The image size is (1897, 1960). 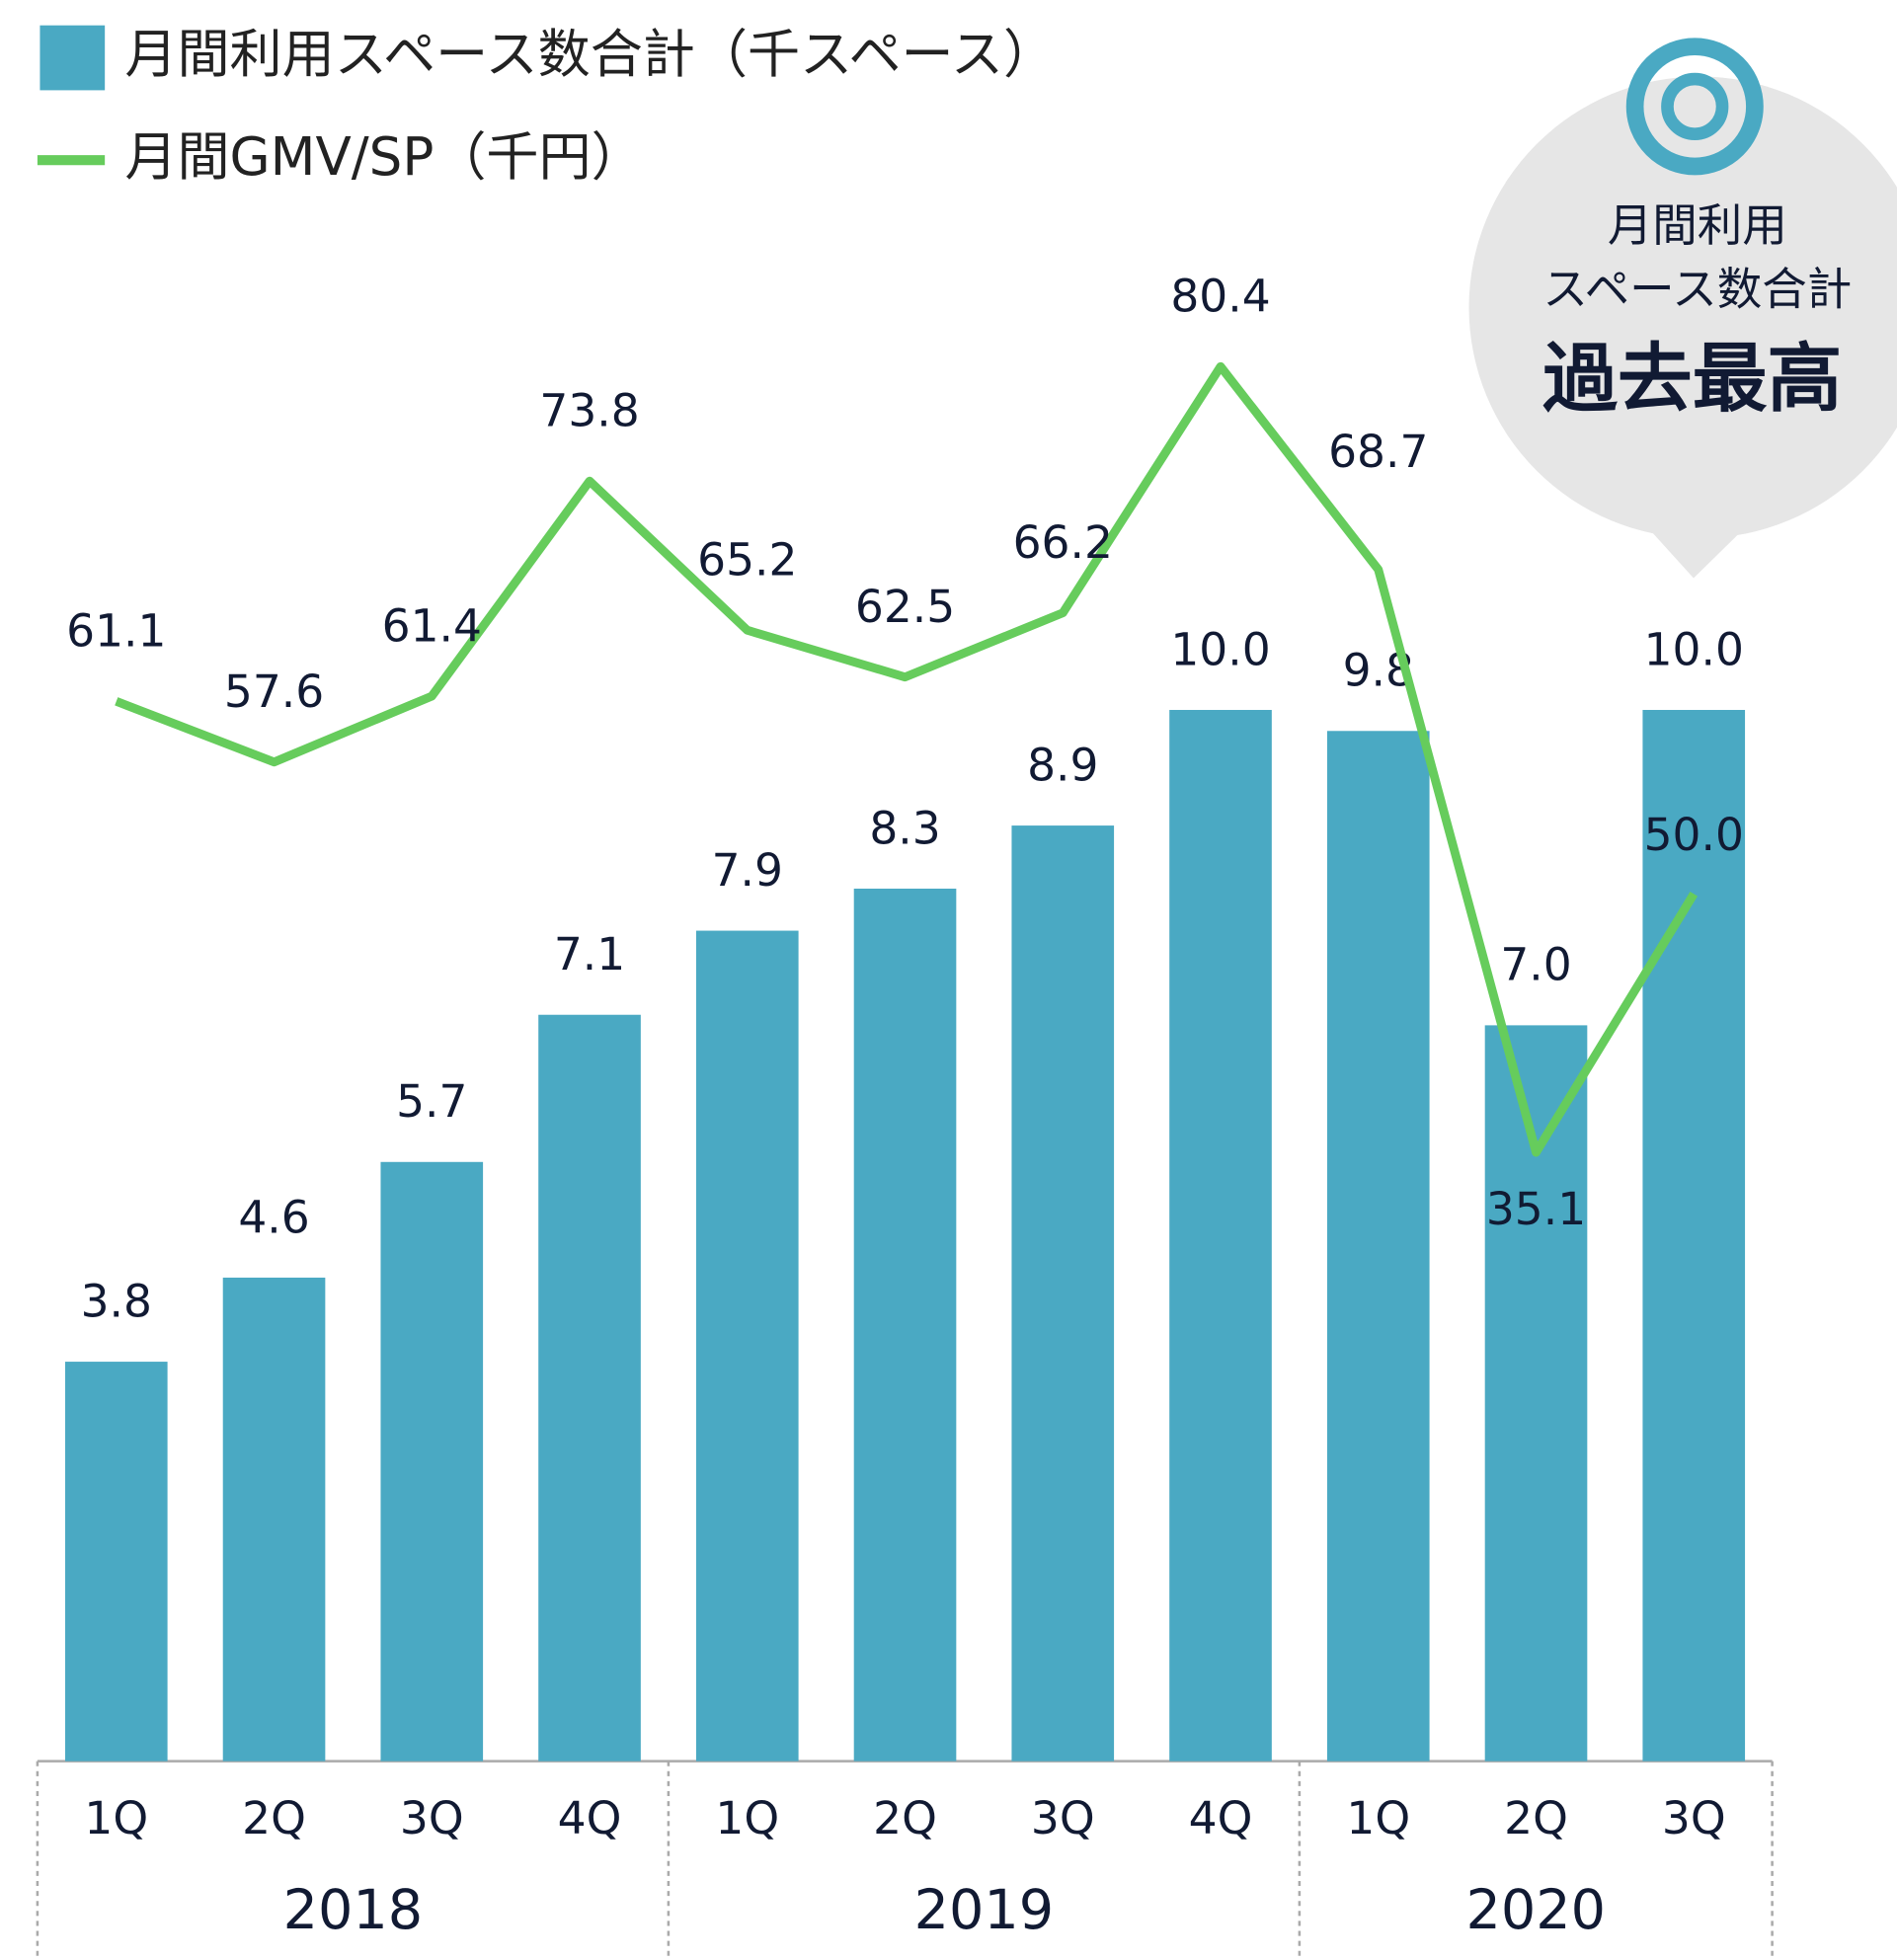 What do you see at coordinates (1697, 545) in the screenshot?
I see `callout-pointer` at bounding box center [1697, 545].